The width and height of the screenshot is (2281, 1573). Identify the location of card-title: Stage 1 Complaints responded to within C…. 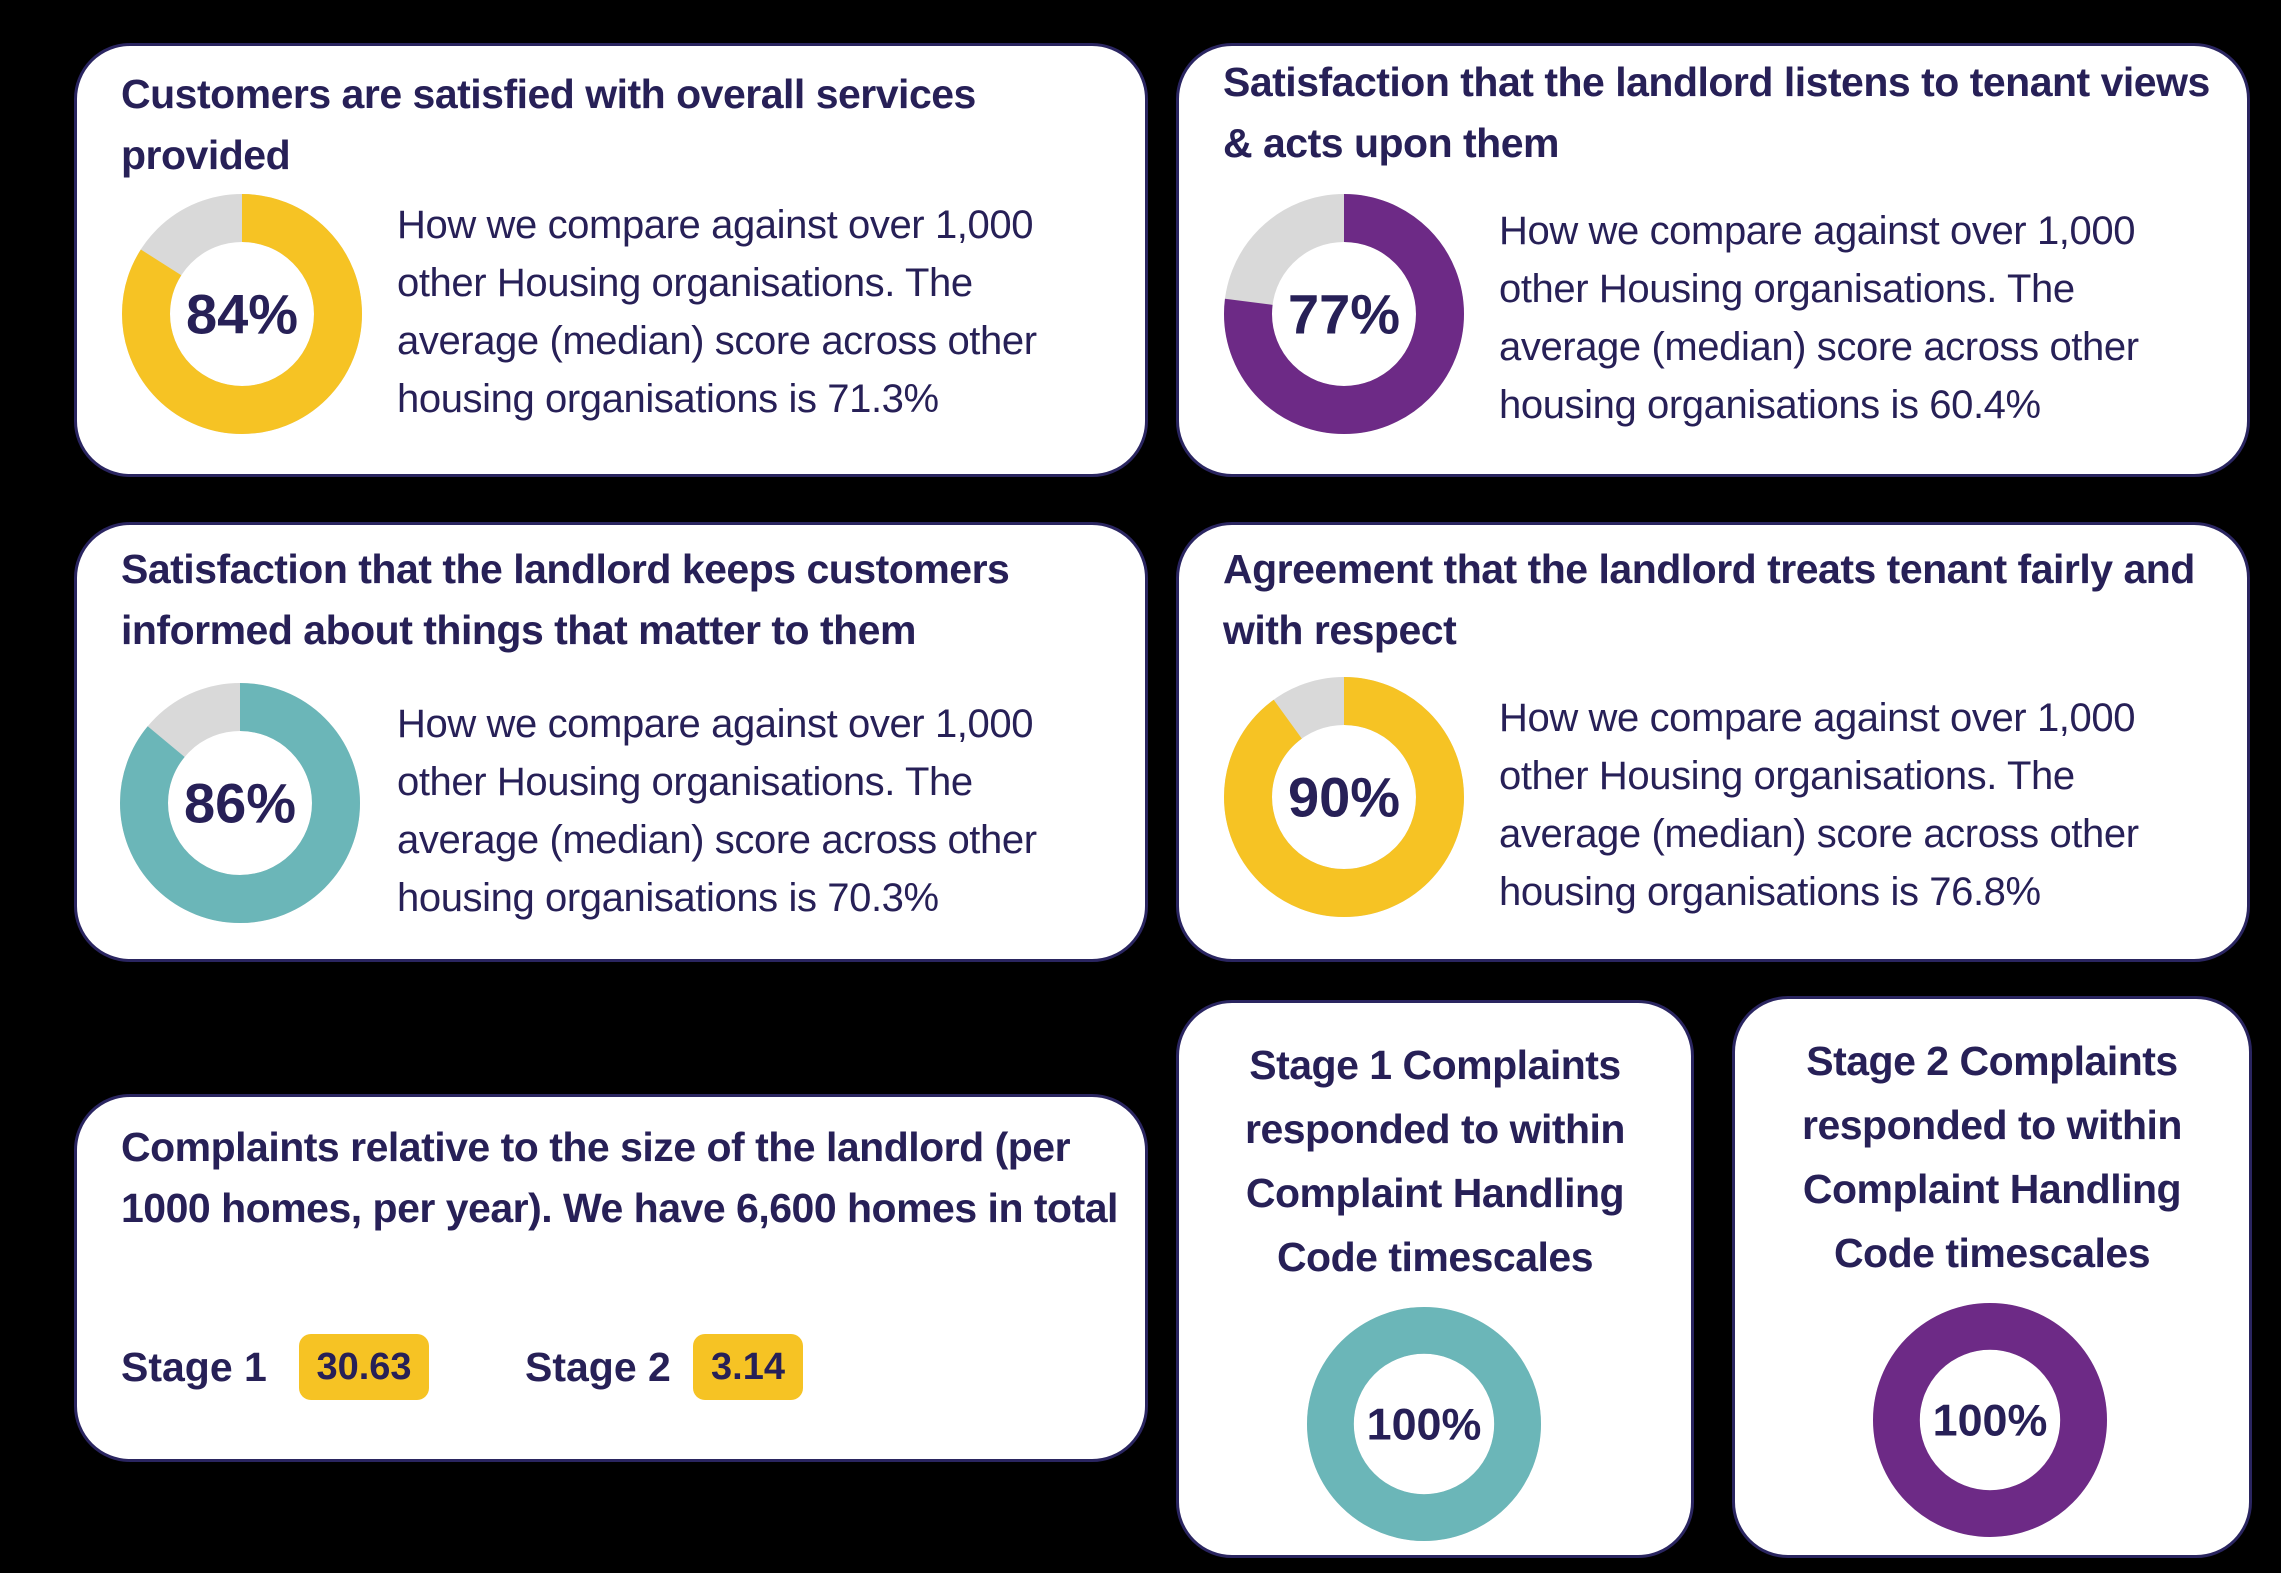
(1435, 1161).